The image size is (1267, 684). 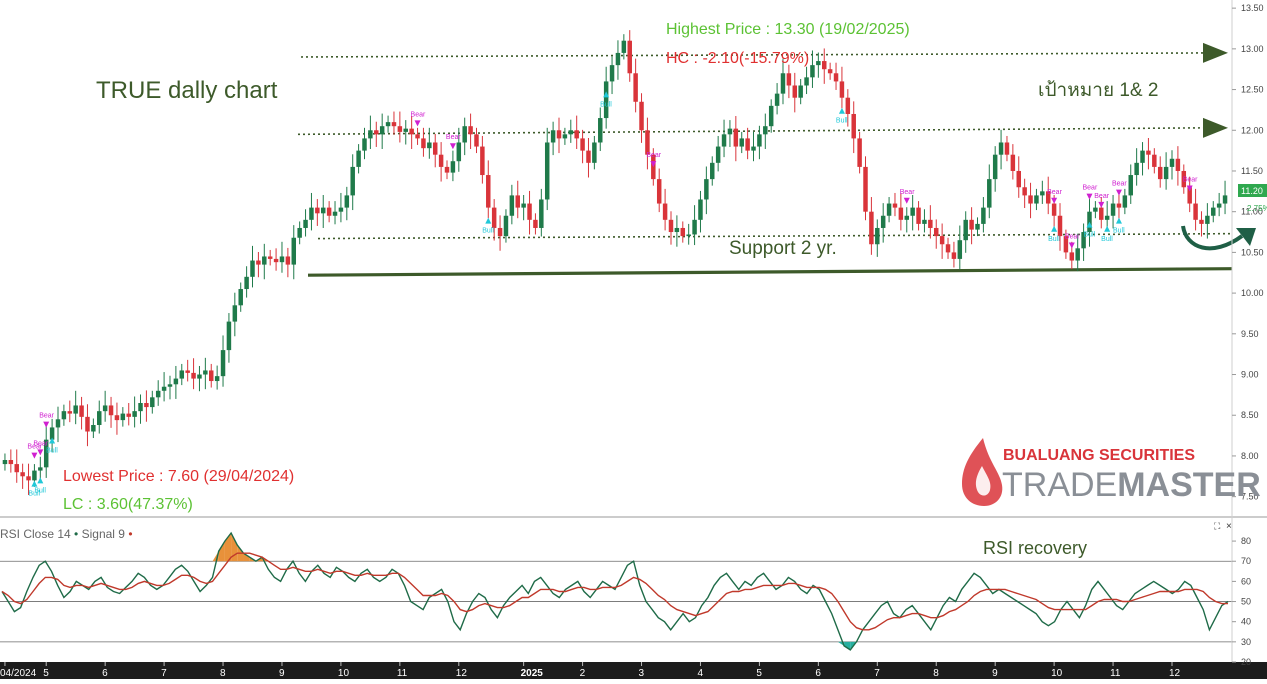 What do you see at coordinates (46, 673) in the screenshot?
I see `time-tick-label: 5` at bounding box center [46, 673].